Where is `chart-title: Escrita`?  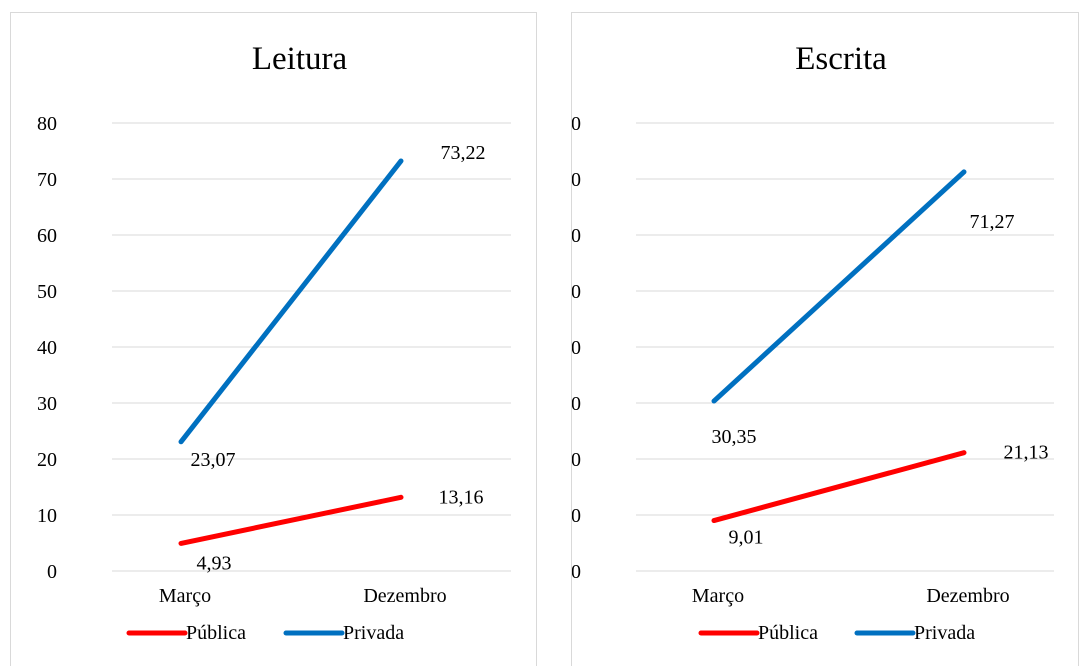 chart-title: Escrita is located at coordinates (841, 59).